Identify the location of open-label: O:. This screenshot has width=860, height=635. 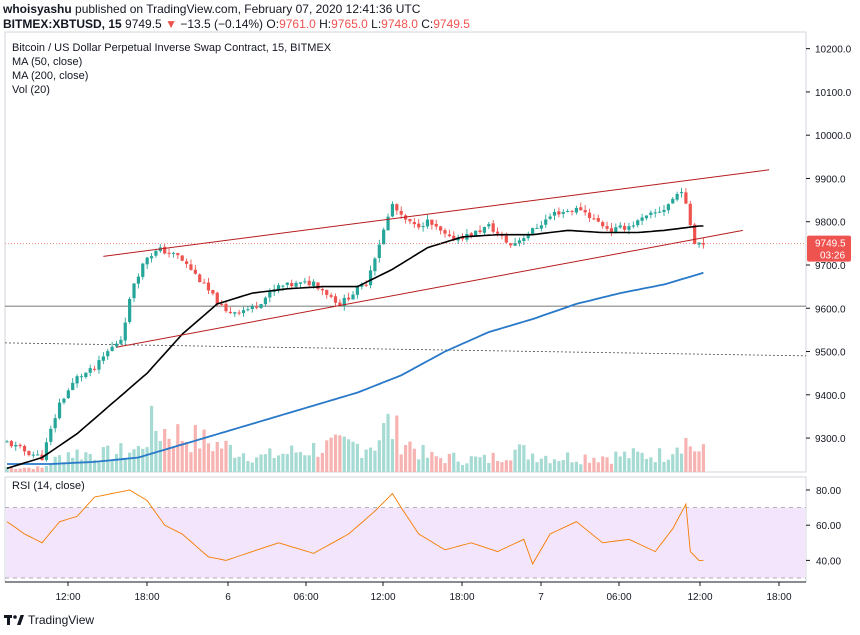
(273, 24).